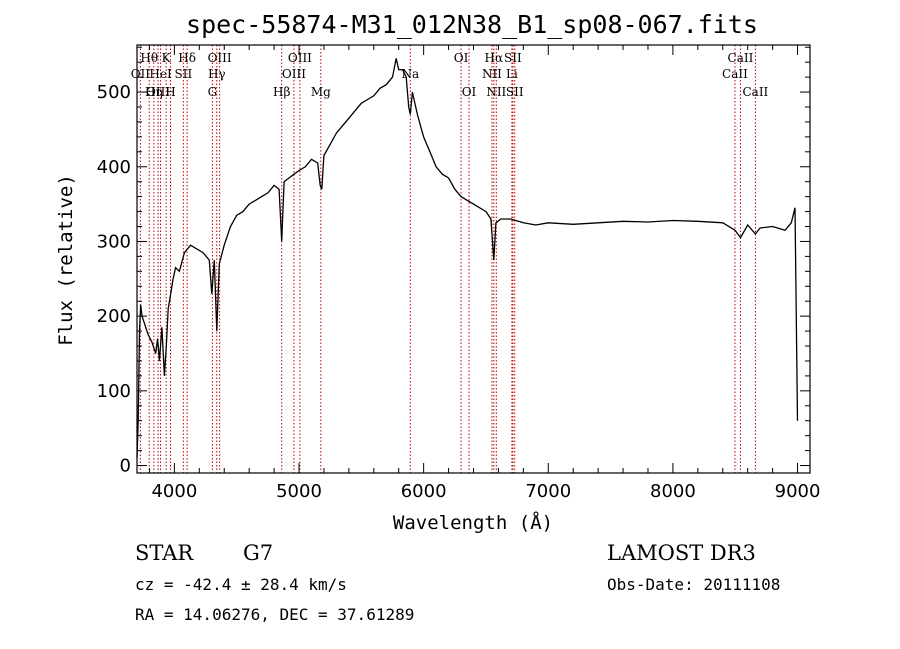  Describe the element at coordinates (184, 74) in the screenshot. I see `line-label-7: SII` at that location.